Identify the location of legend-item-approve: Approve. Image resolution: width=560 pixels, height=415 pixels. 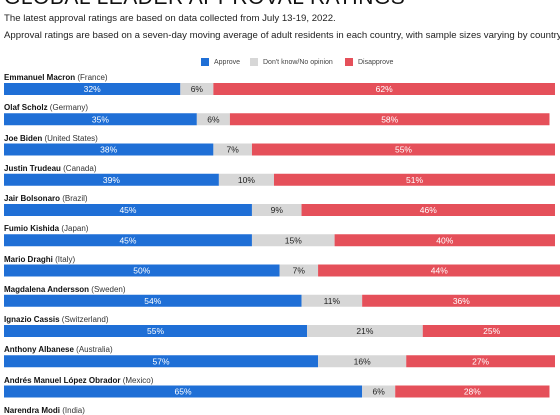
(220, 62).